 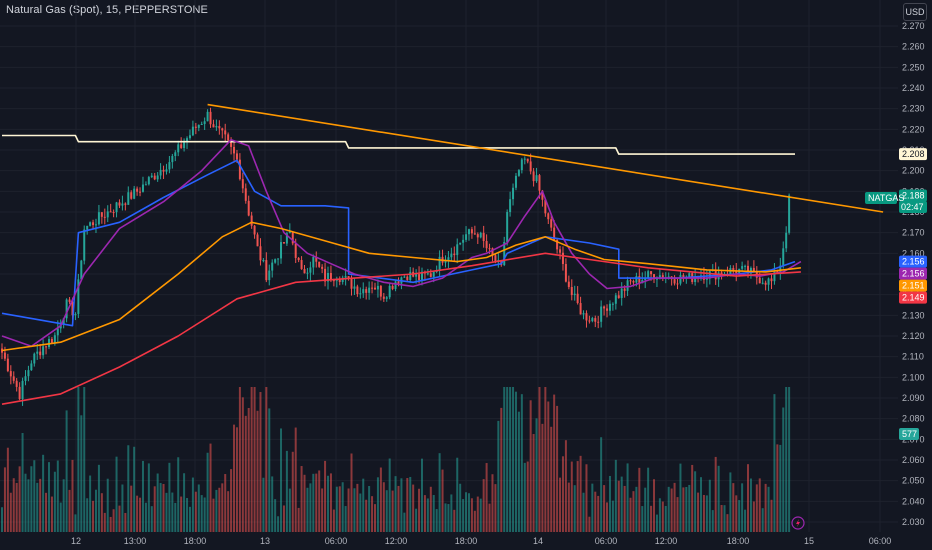 I want to click on price-label-text: 2.151, so click(x=913, y=286).